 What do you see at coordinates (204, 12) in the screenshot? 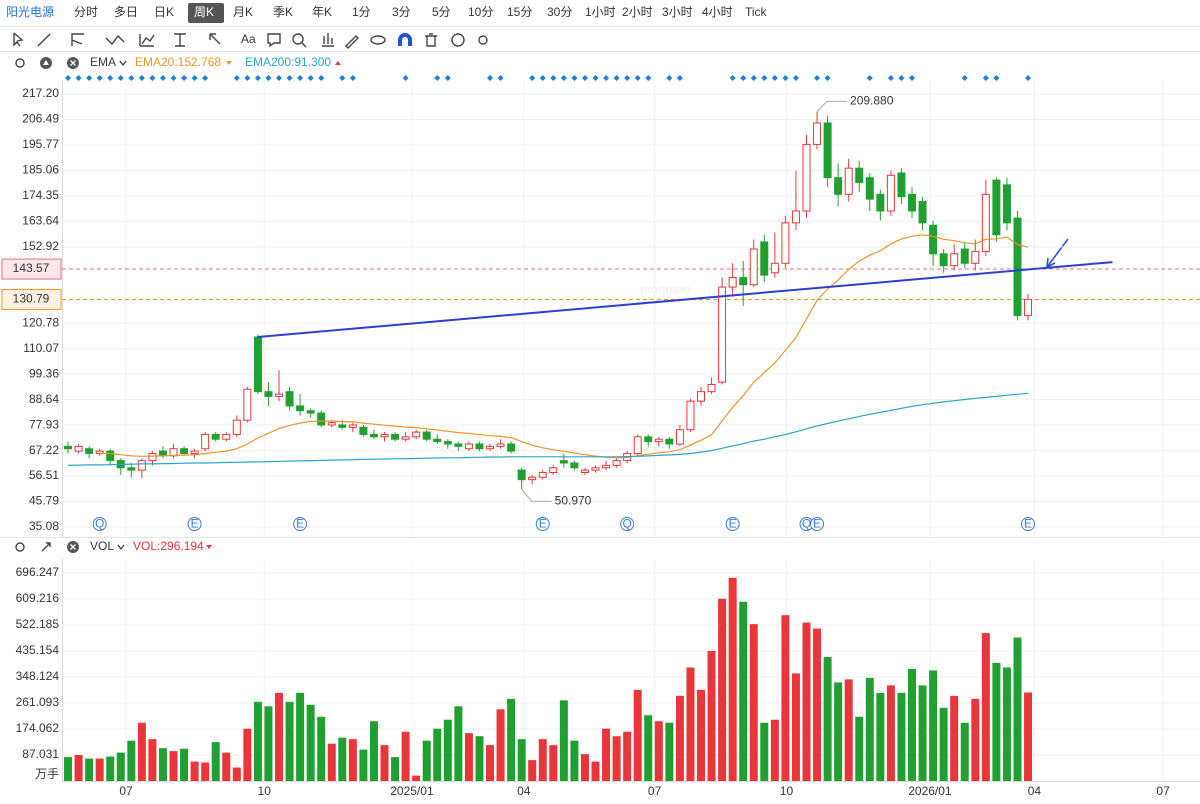
I see `timeframe-tab: 周K` at bounding box center [204, 12].